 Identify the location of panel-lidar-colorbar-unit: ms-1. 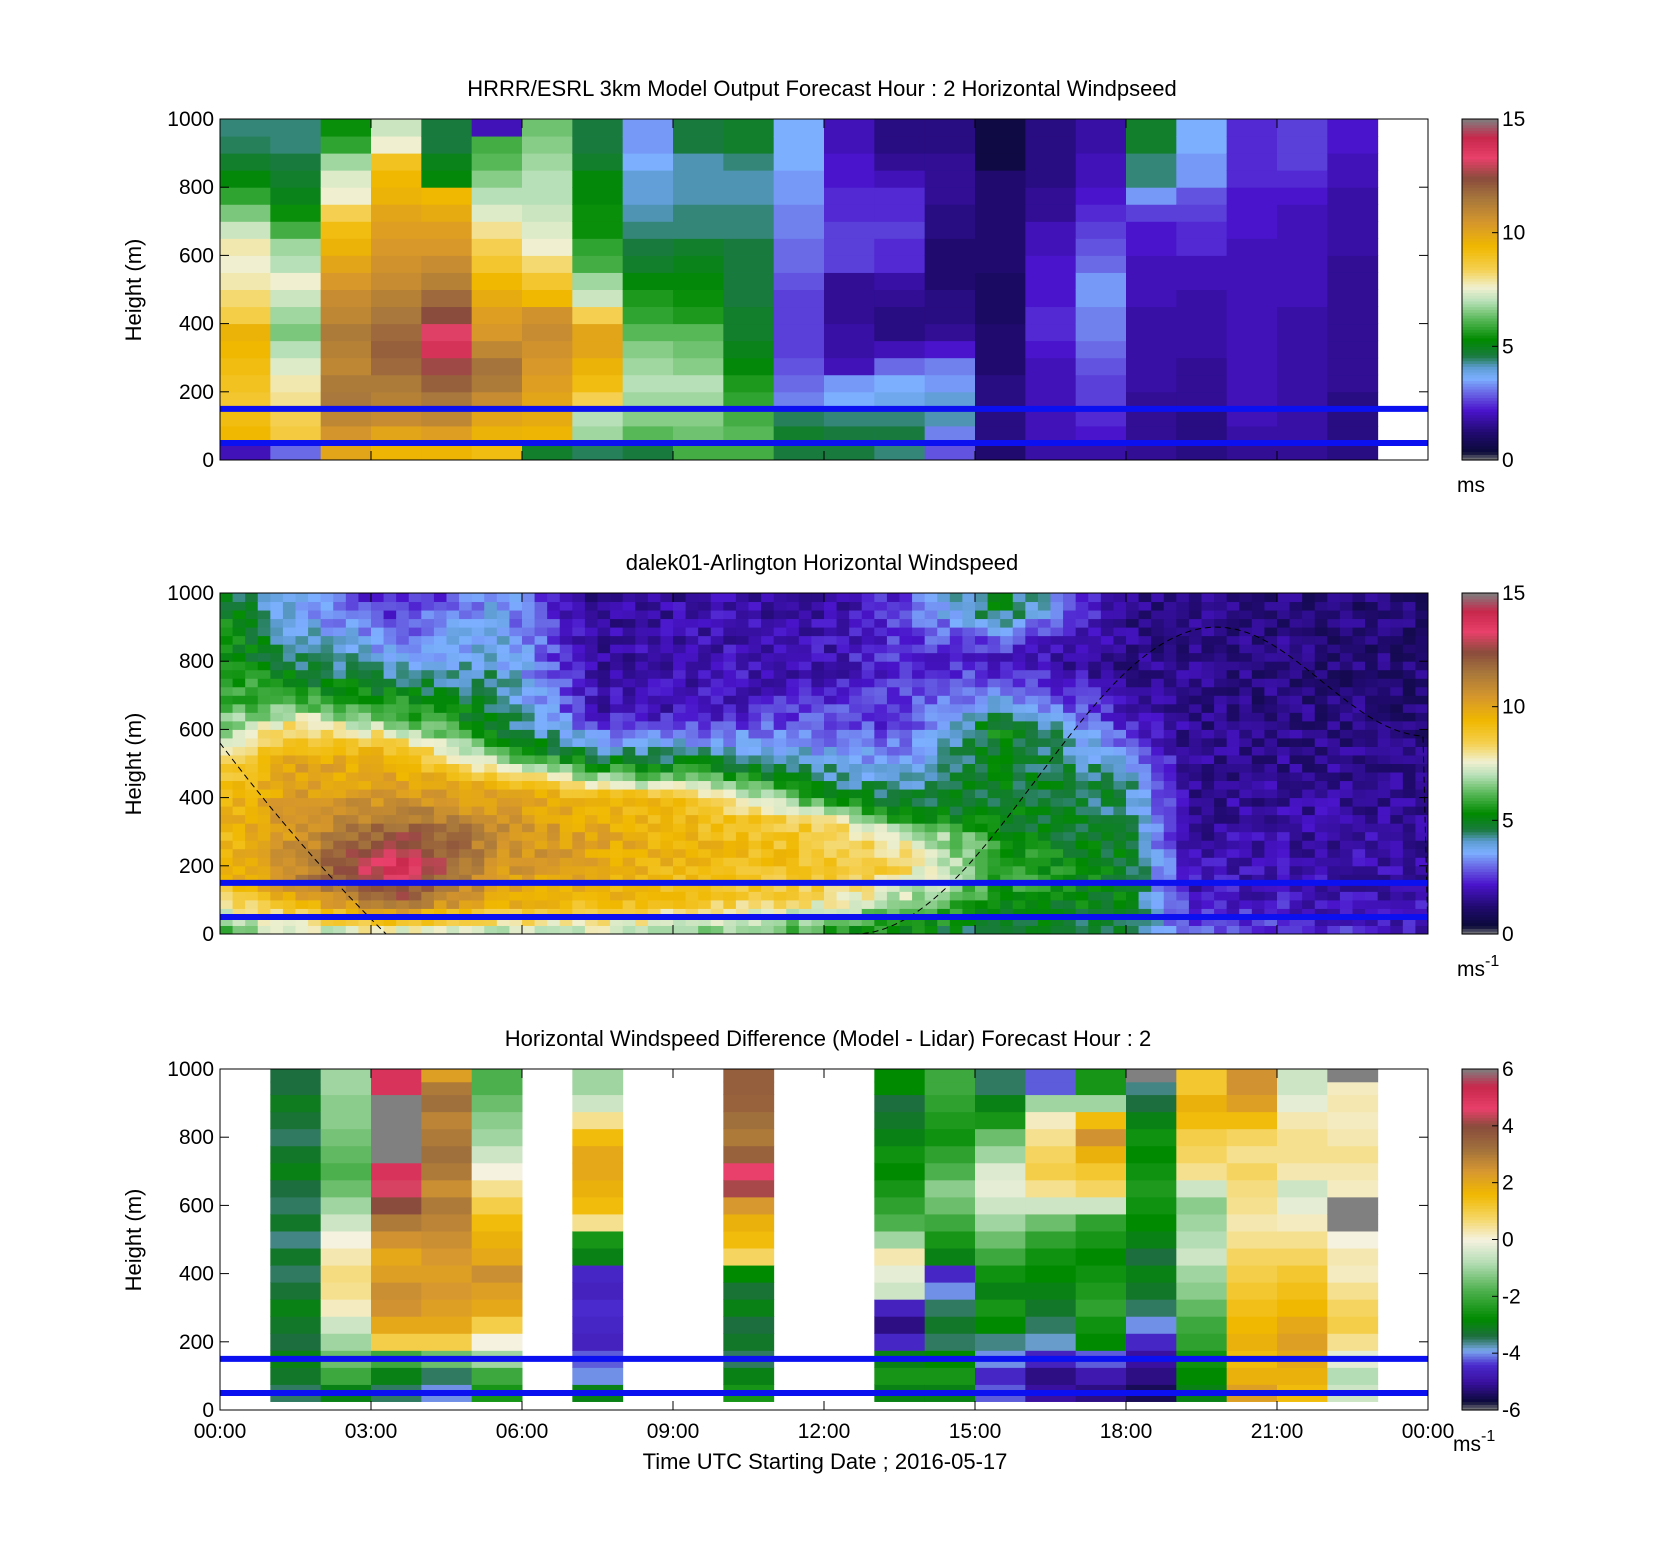
(1478, 967).